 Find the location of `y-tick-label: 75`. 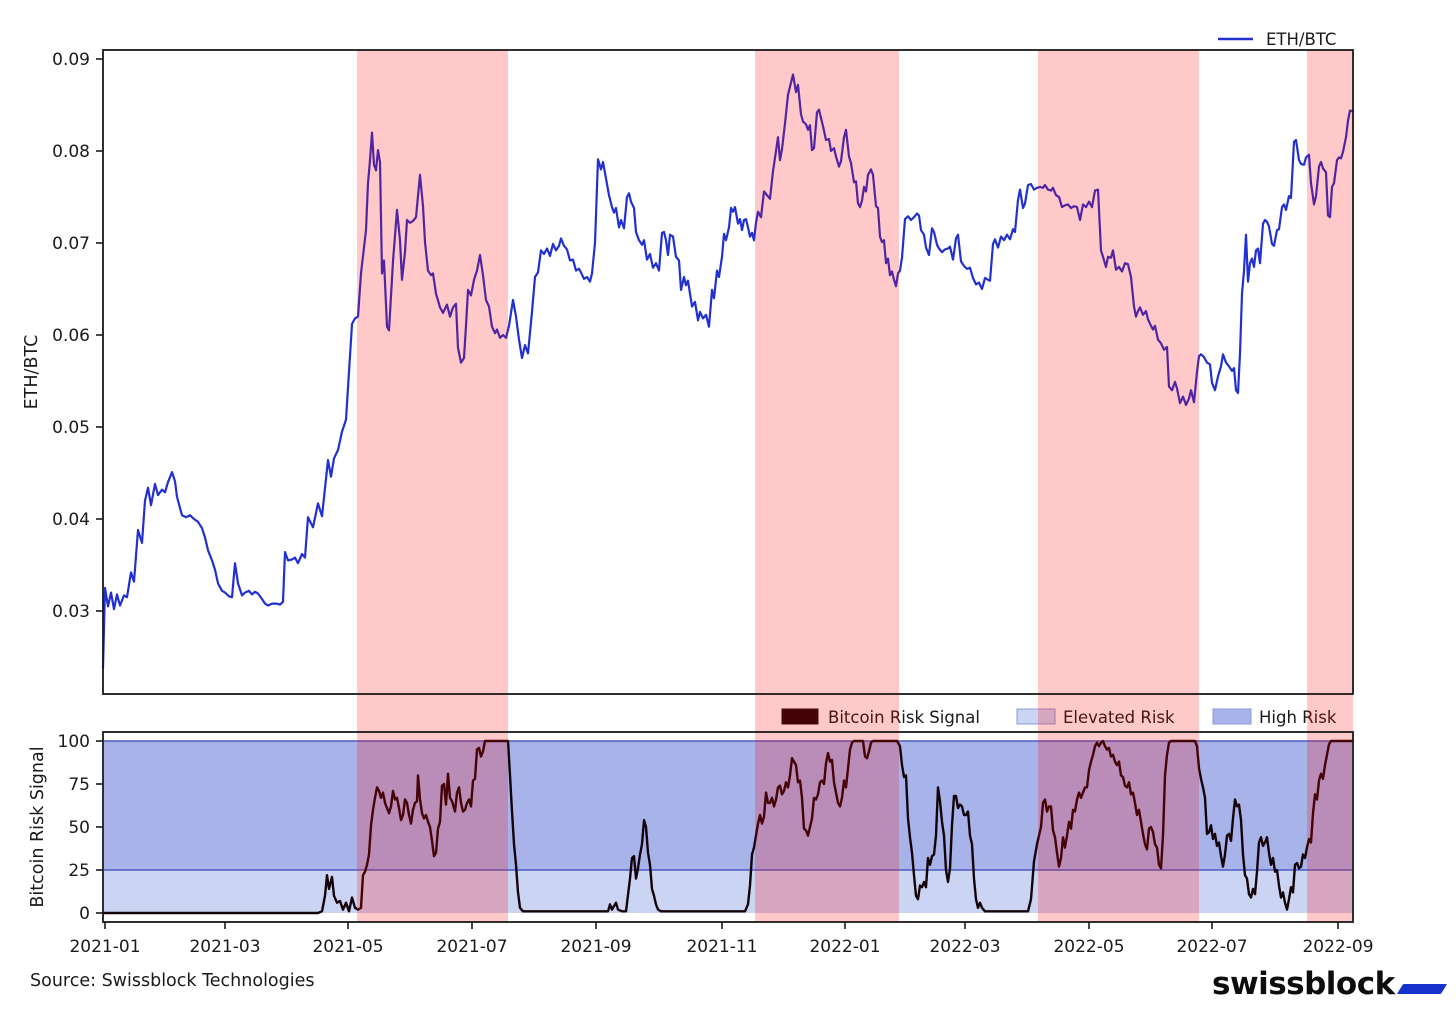

y-tick-label: 75 is located at coordinates (79, 785).